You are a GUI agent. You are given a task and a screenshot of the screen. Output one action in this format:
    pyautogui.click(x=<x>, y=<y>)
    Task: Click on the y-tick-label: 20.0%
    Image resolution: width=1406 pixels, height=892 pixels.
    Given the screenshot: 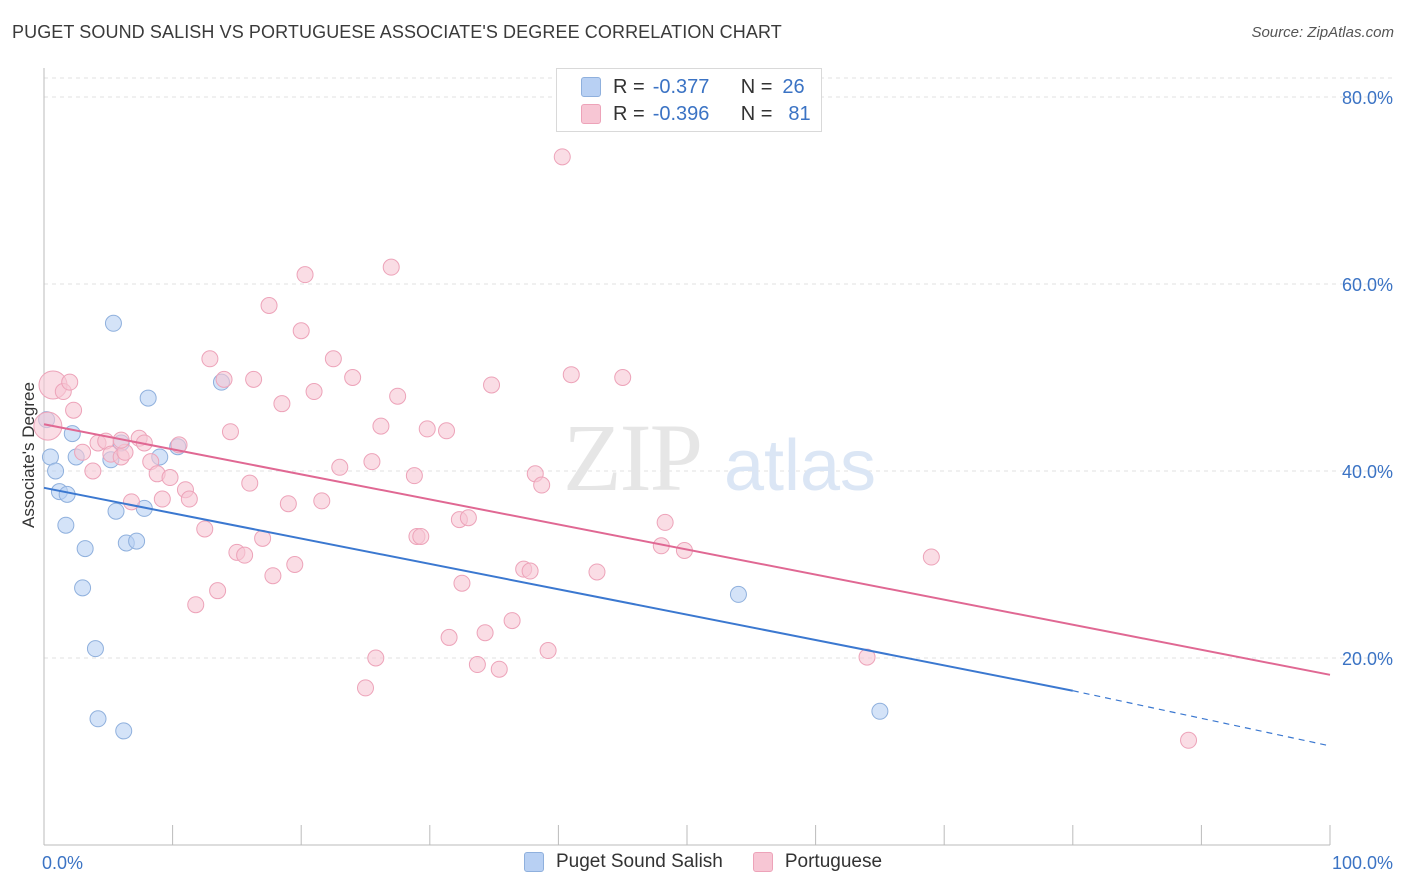 What is the action you would take?
    pyautogui.click(x=1367, y=659)
    